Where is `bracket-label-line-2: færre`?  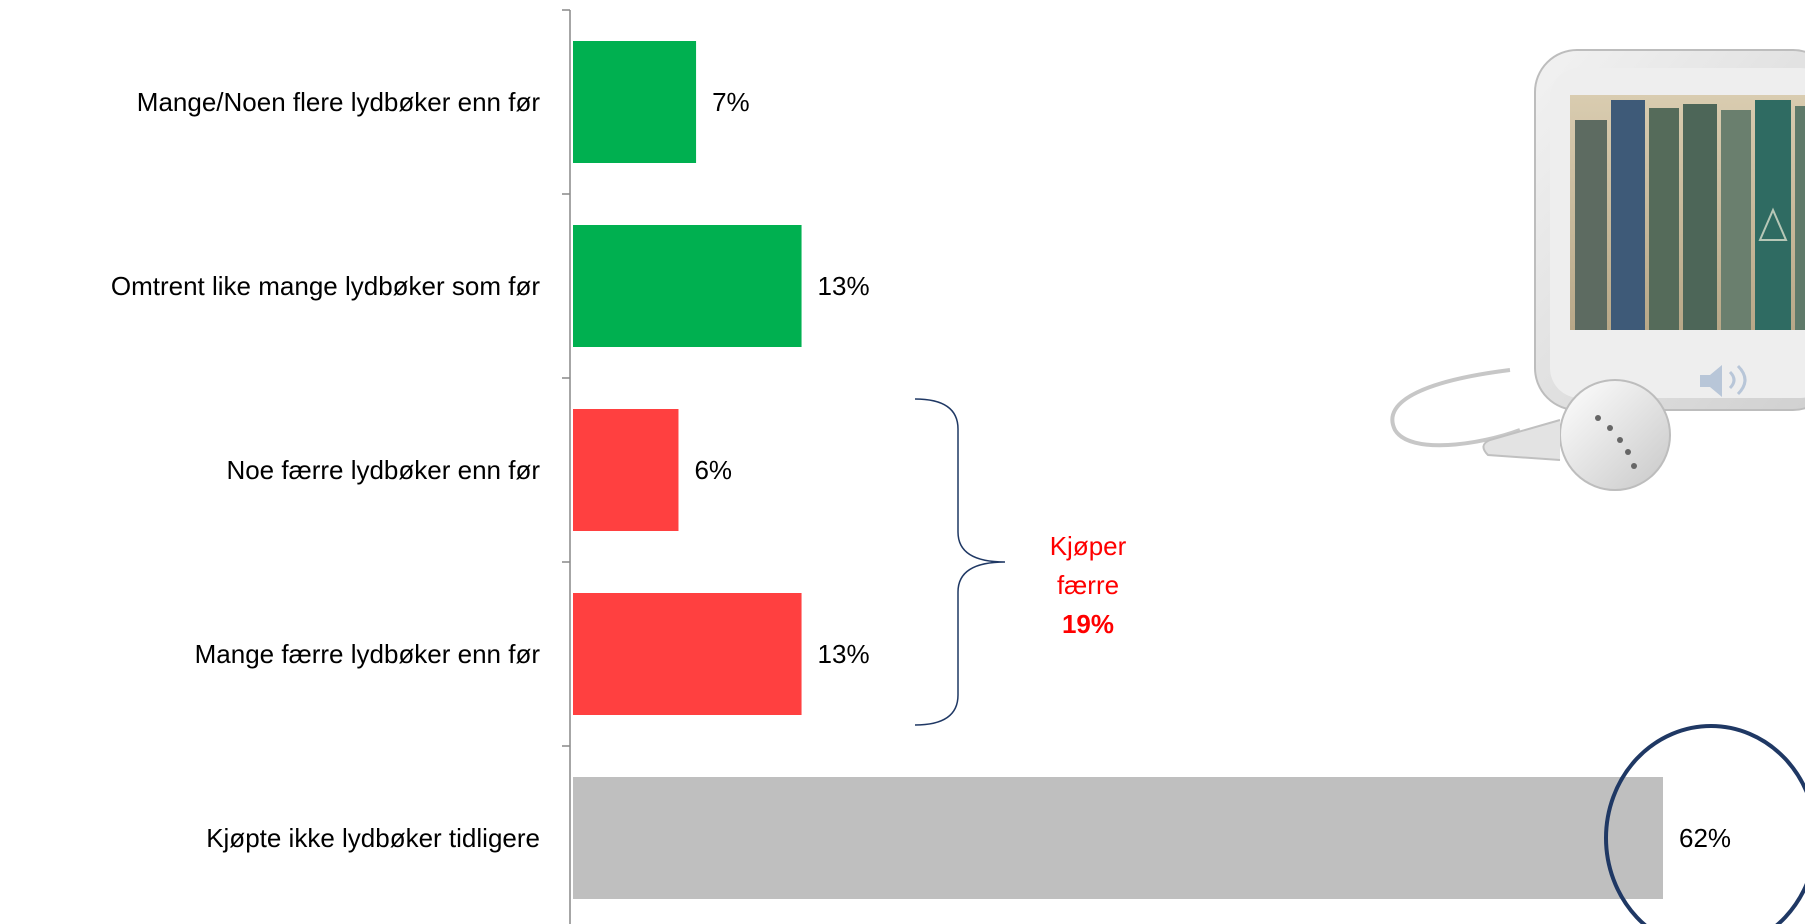 bracket-label-line-2: færre is located at coordinates (1088, 585).